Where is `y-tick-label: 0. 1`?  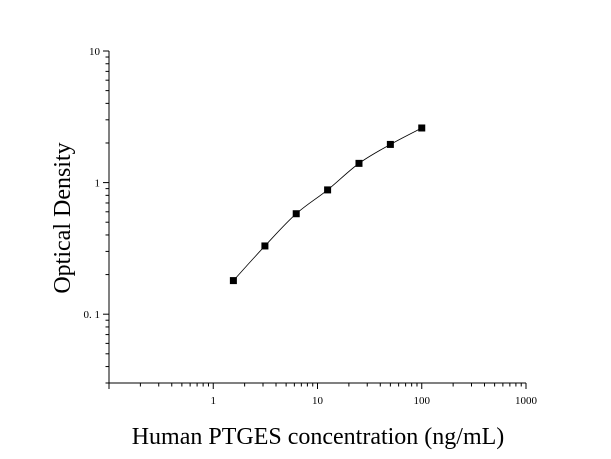 y-tick-label: 0. 1 is located at coordinates (92, 315).